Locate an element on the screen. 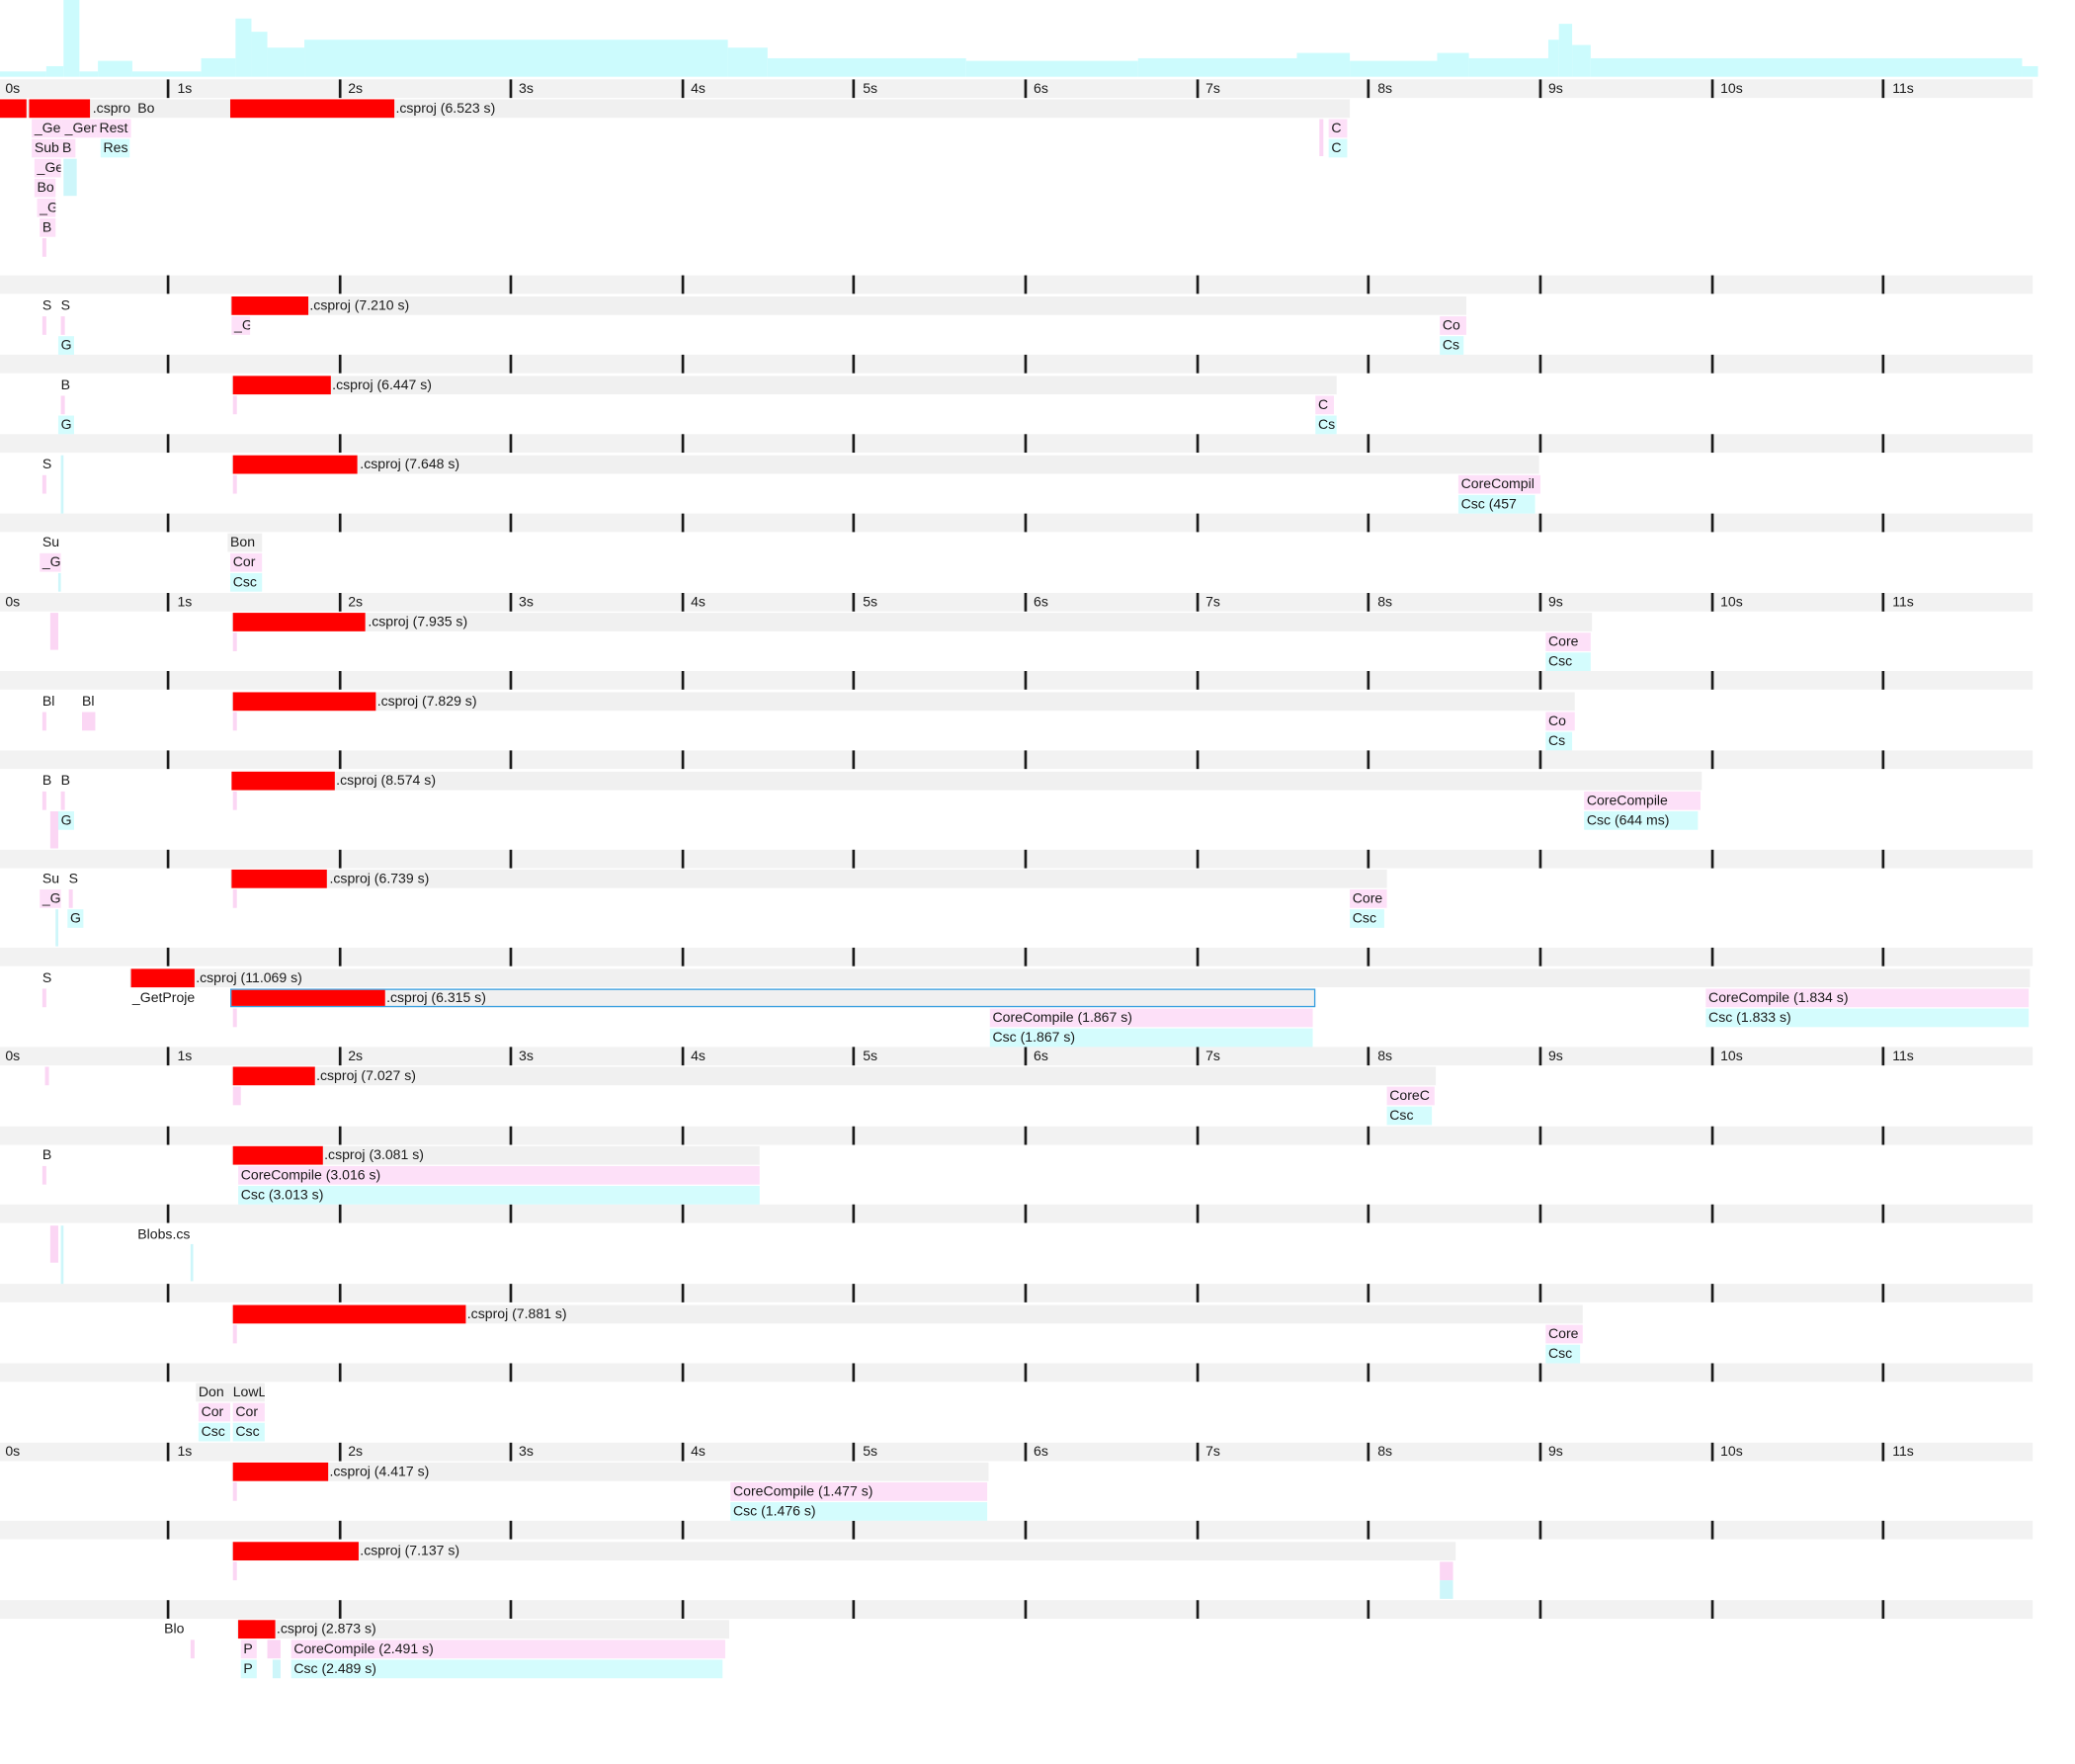 This screenshot has height=1764, width=2075. project-label: .csproj (6.315 s) is located at coordinates (436, 997).